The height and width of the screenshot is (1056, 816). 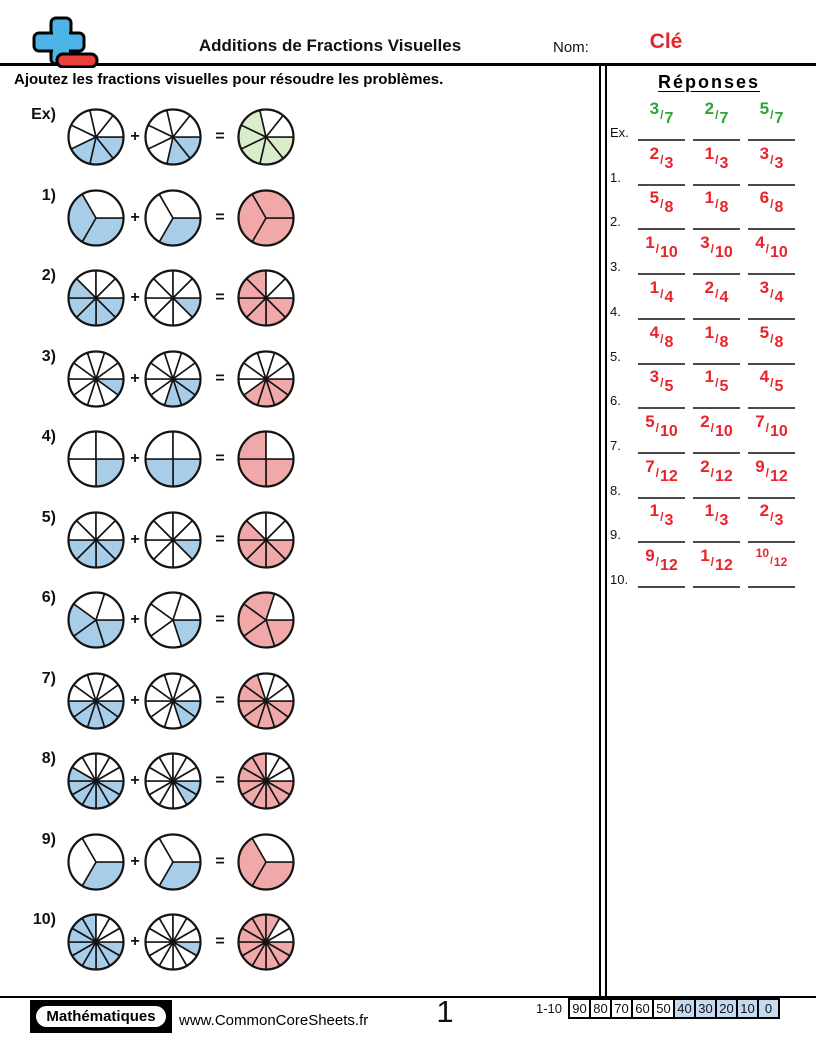 I want to click on grade-cell: 20, so click(x=726, y=1008).